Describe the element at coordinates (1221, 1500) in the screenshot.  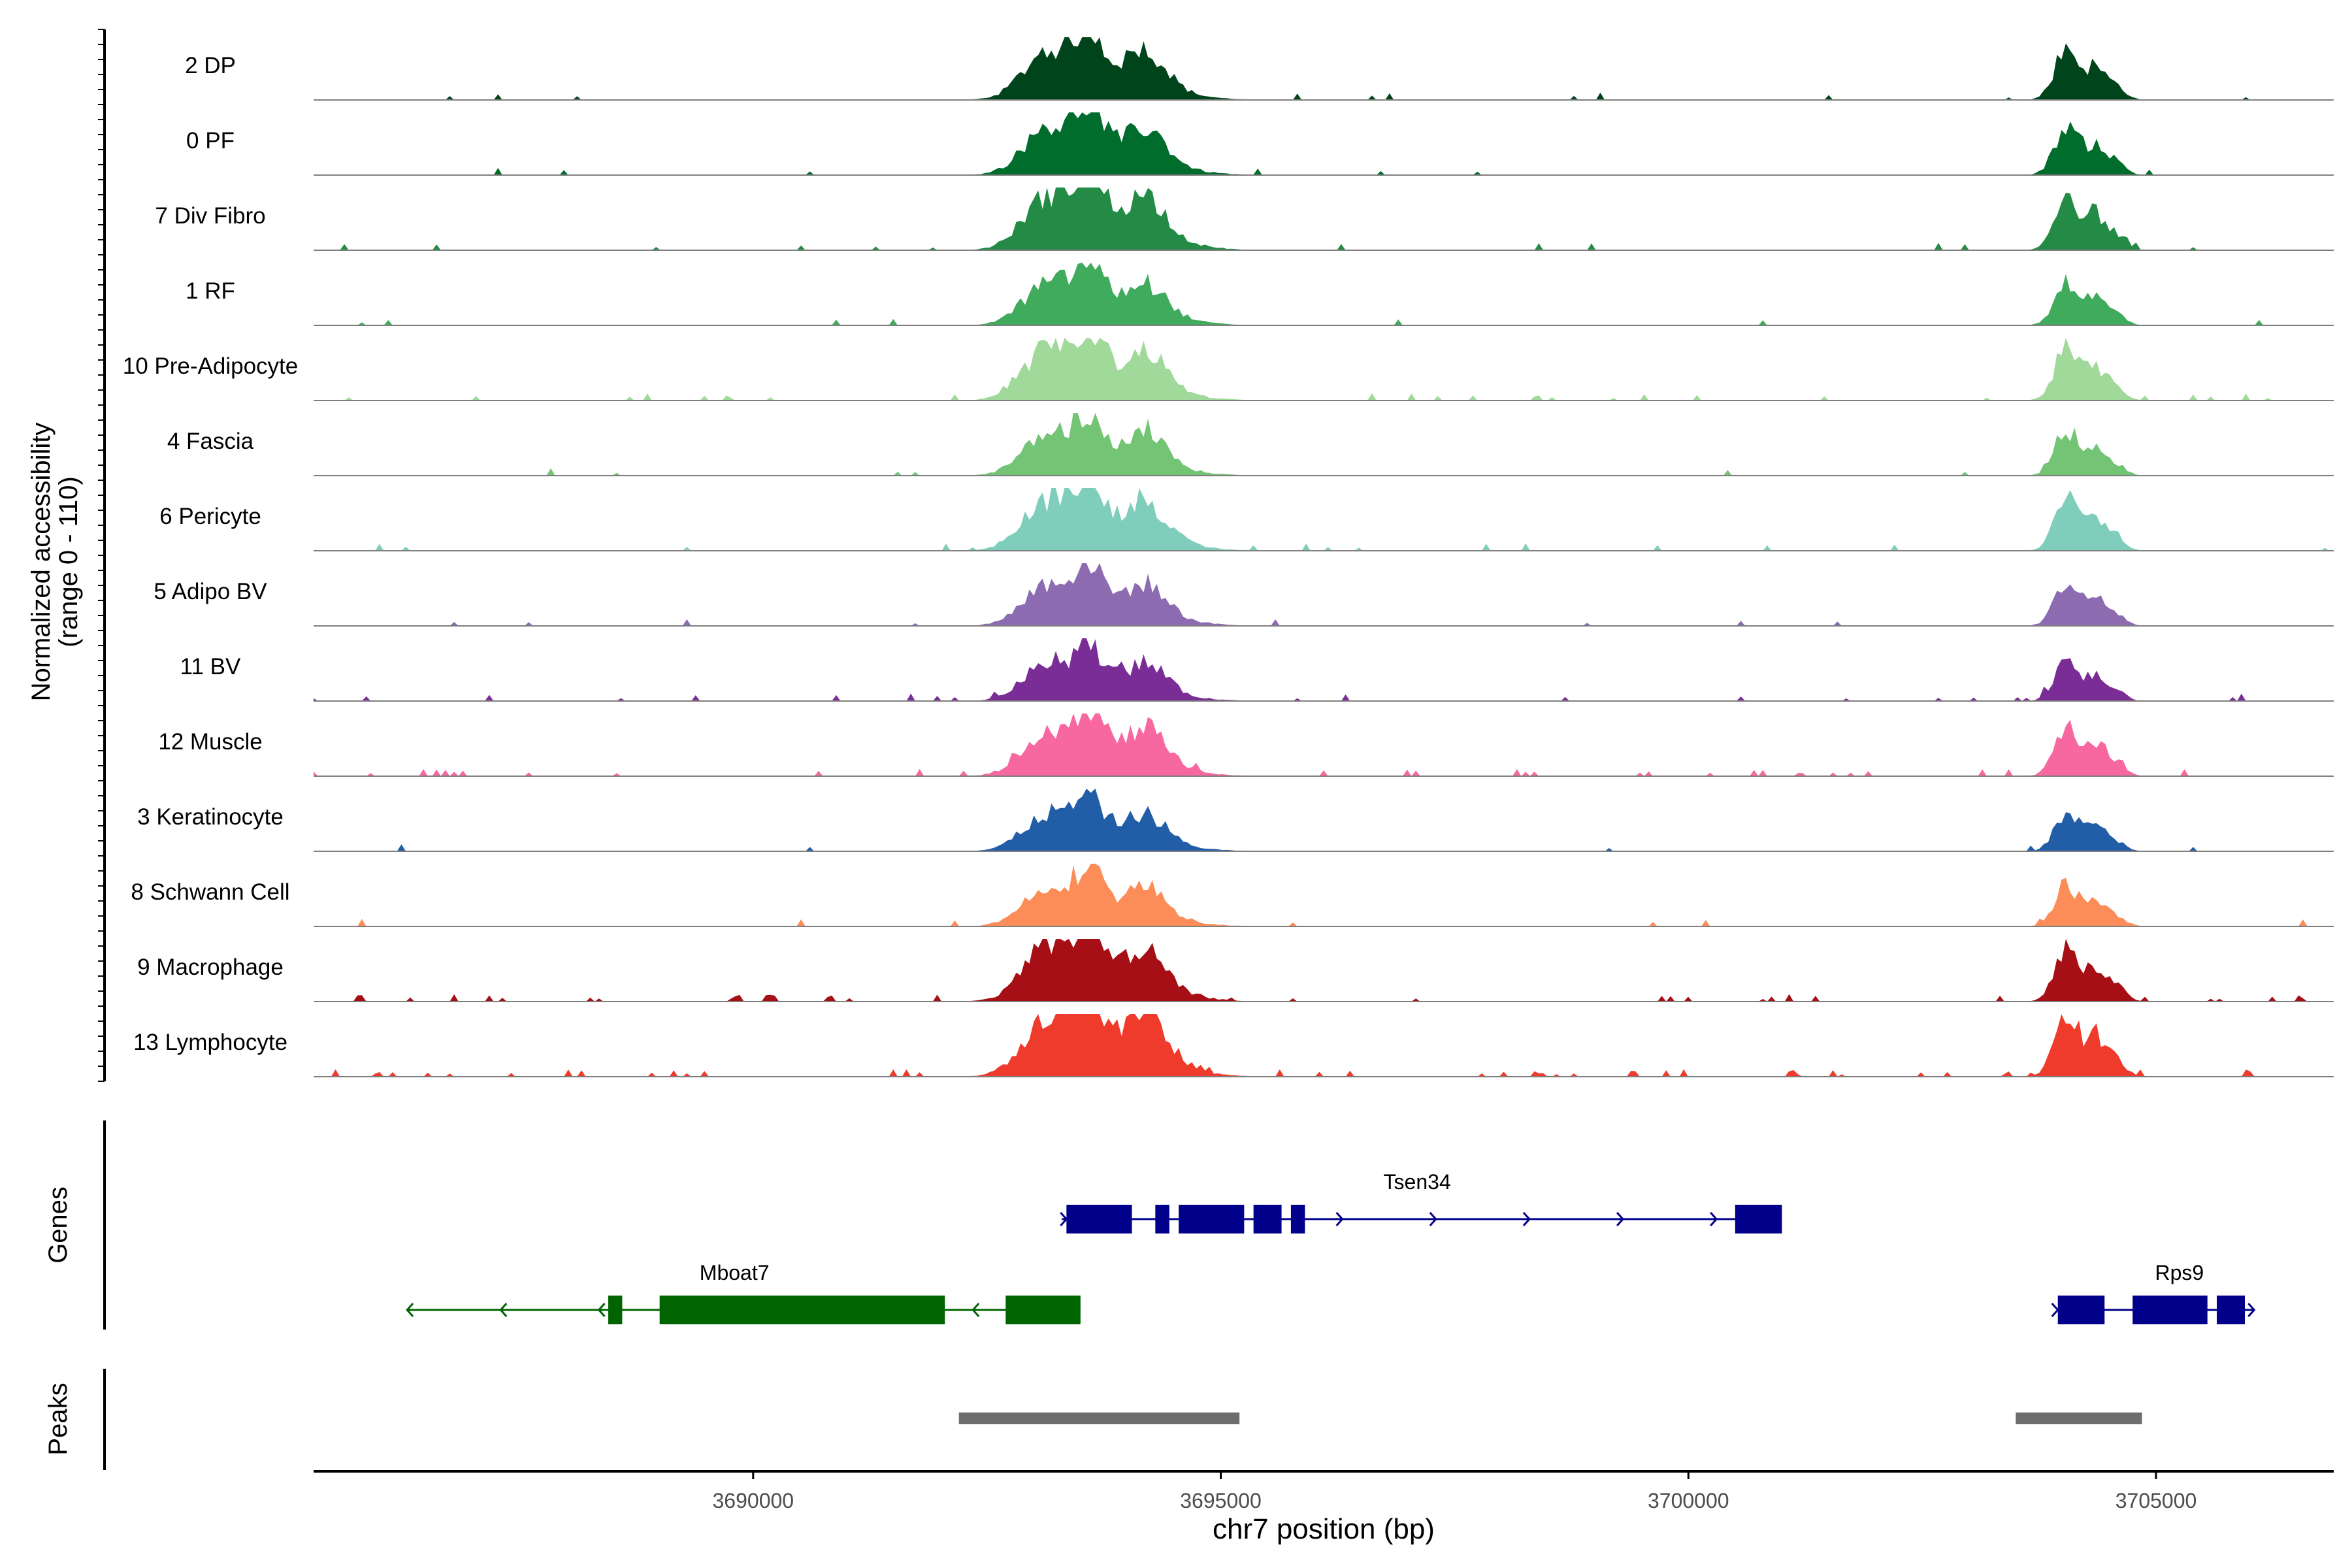
I see `x-tick-label: 3695000` at that location.